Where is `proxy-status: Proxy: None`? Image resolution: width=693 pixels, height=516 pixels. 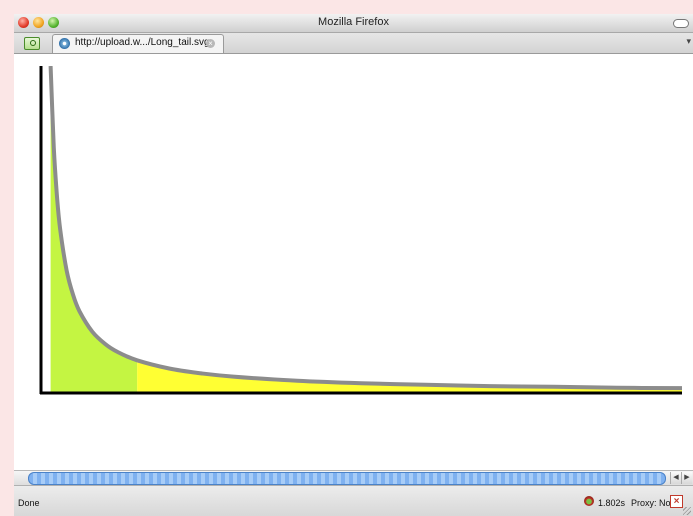 proxy-status: Proxy: None is located at coordinates (656, 503).